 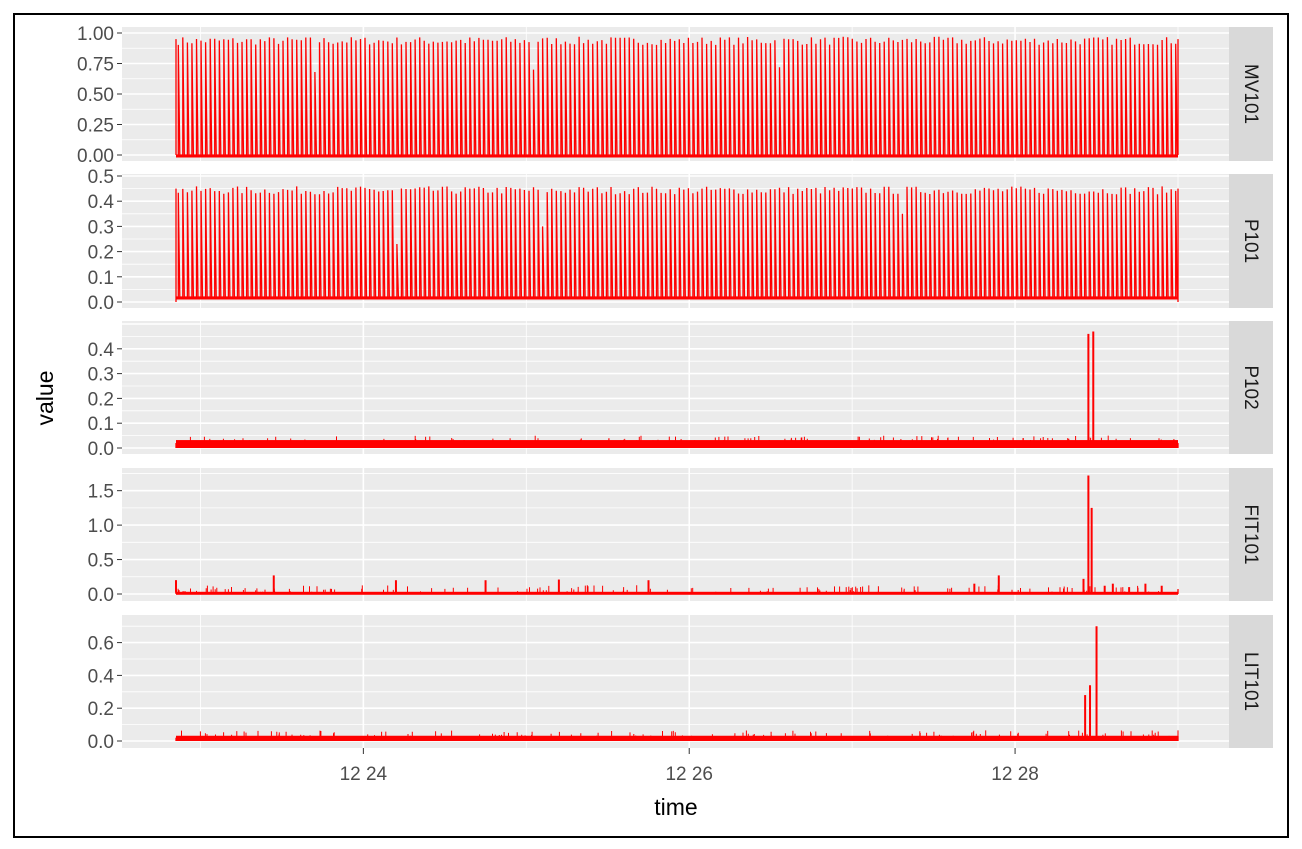 What do you see at coordinates (675, 807) in the screenshot?
I see `x-axis-title: time` at bounding box center [675, 807].